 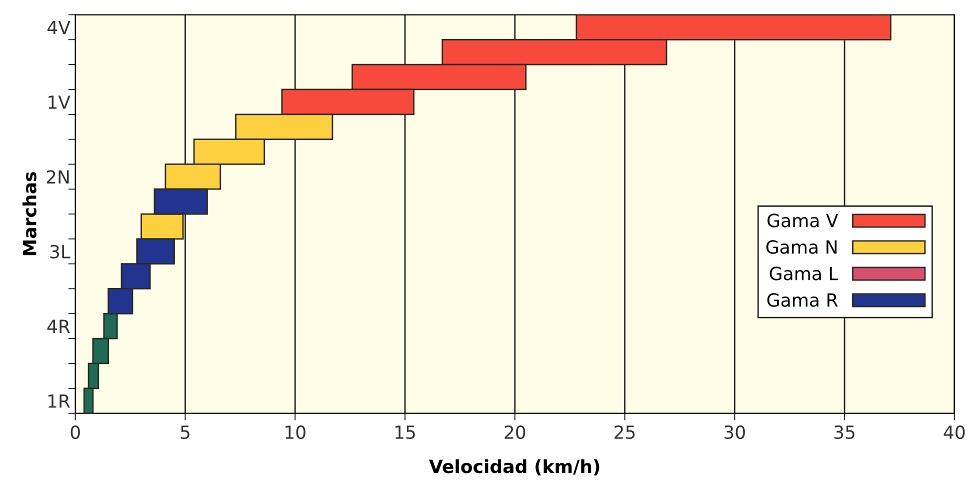 I want to click on y-tick-label: 1V, so click(x=59, y=102).